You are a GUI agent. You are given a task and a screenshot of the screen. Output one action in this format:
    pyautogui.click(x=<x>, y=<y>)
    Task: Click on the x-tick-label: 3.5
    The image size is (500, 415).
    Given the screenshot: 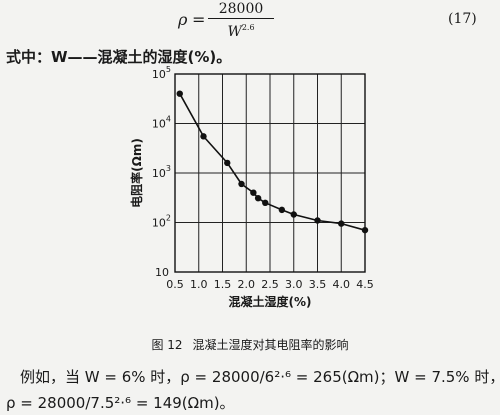 What is the action you would take?
    pyautogui.click(x=318, y=284)
    